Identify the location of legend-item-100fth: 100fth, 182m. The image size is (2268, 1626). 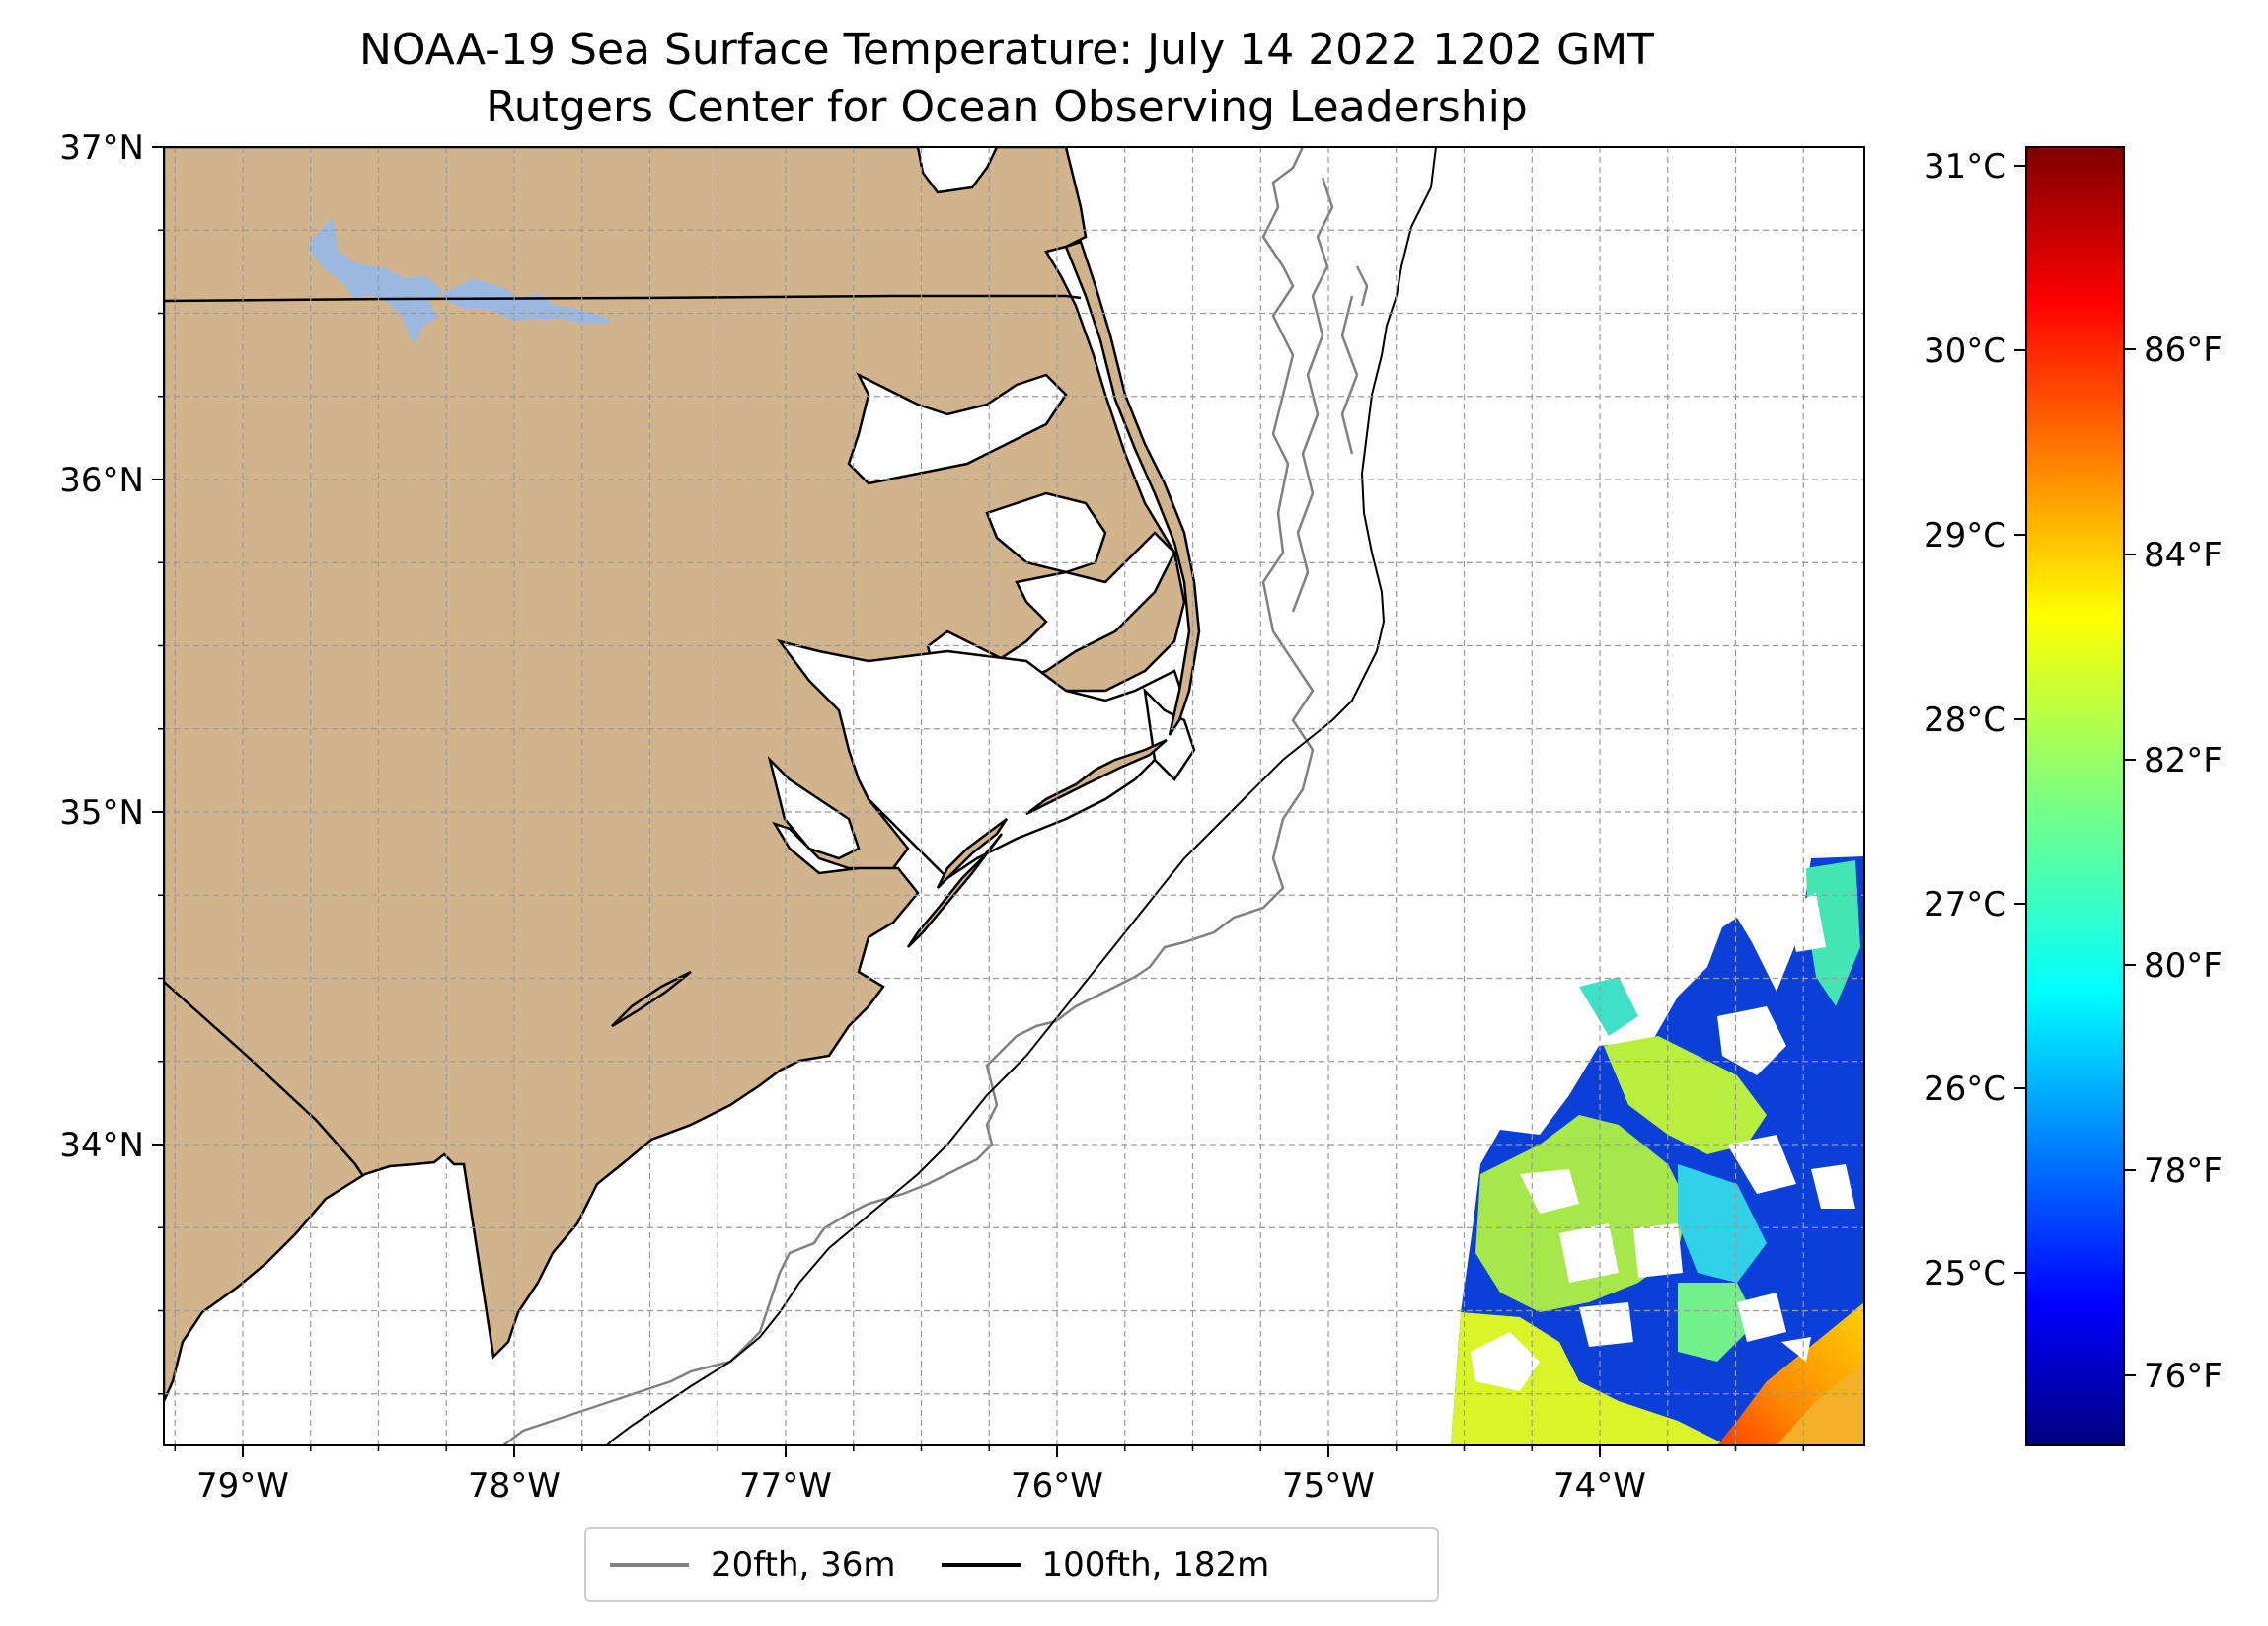
(1105, 1565).